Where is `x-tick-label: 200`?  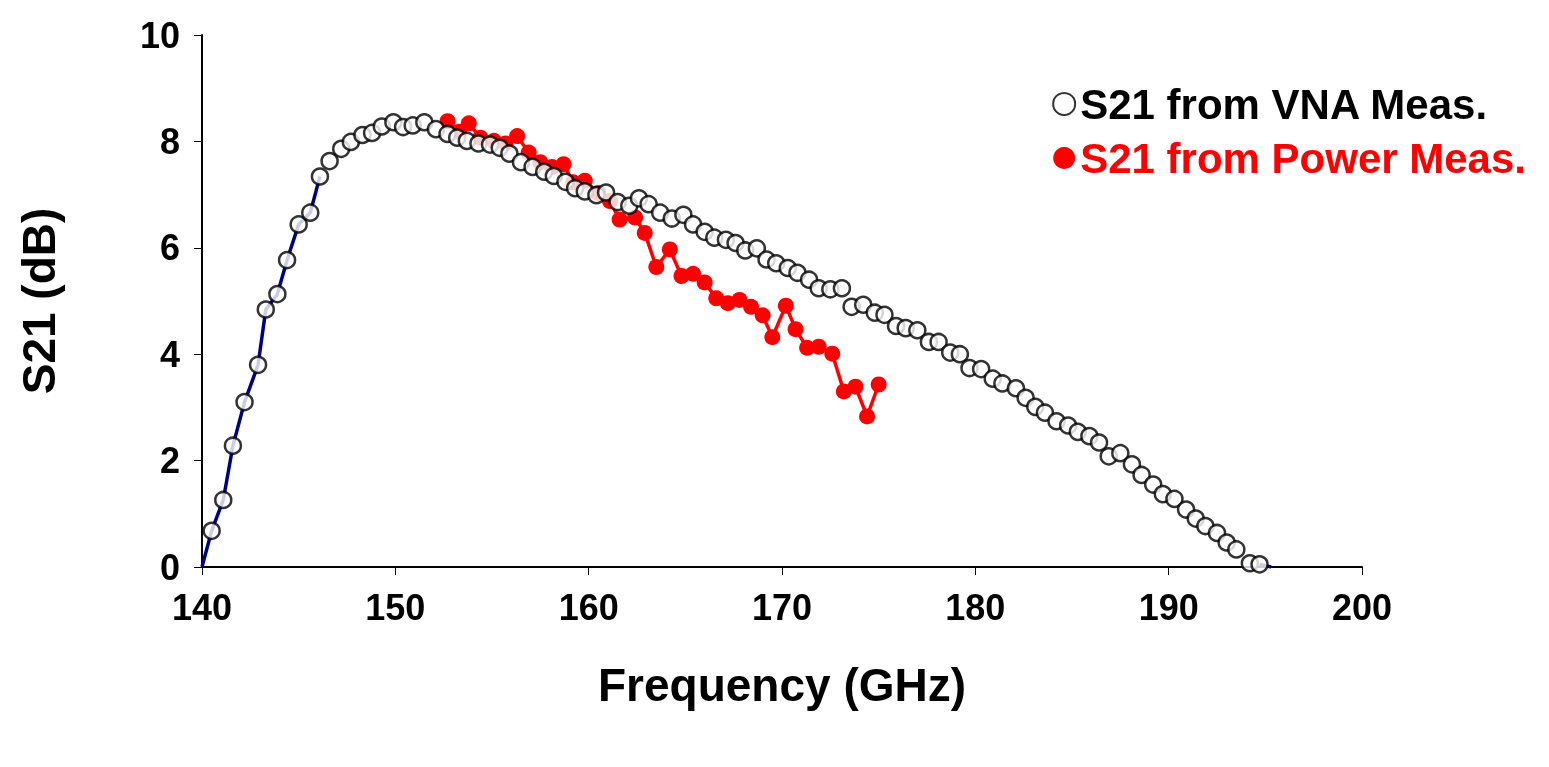
x-tick-label: 200 is located at coordinates (1362, 607).